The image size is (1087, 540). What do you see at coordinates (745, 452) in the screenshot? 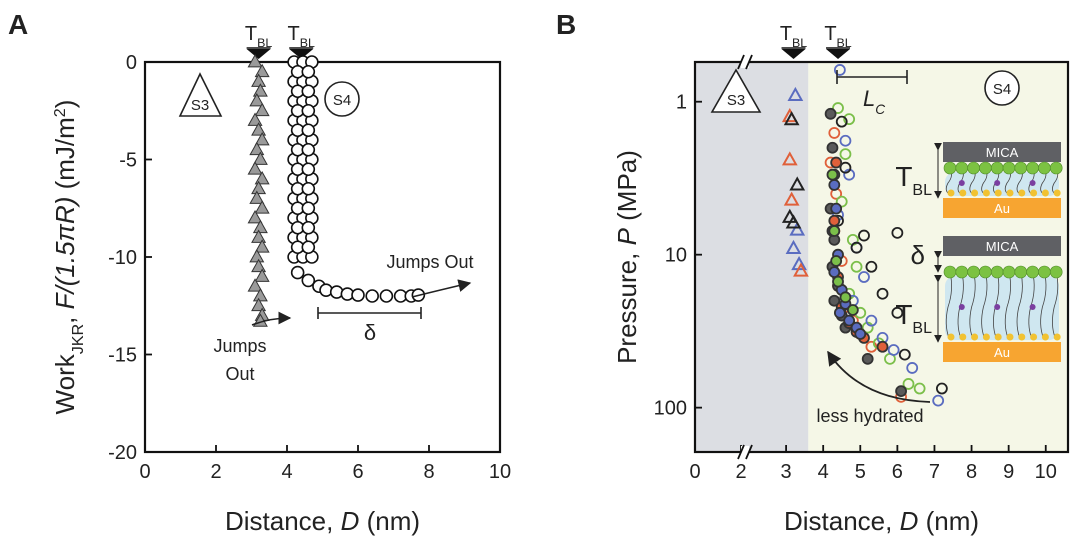
I see `axis-break-gap` at bounding box center [745, 452].